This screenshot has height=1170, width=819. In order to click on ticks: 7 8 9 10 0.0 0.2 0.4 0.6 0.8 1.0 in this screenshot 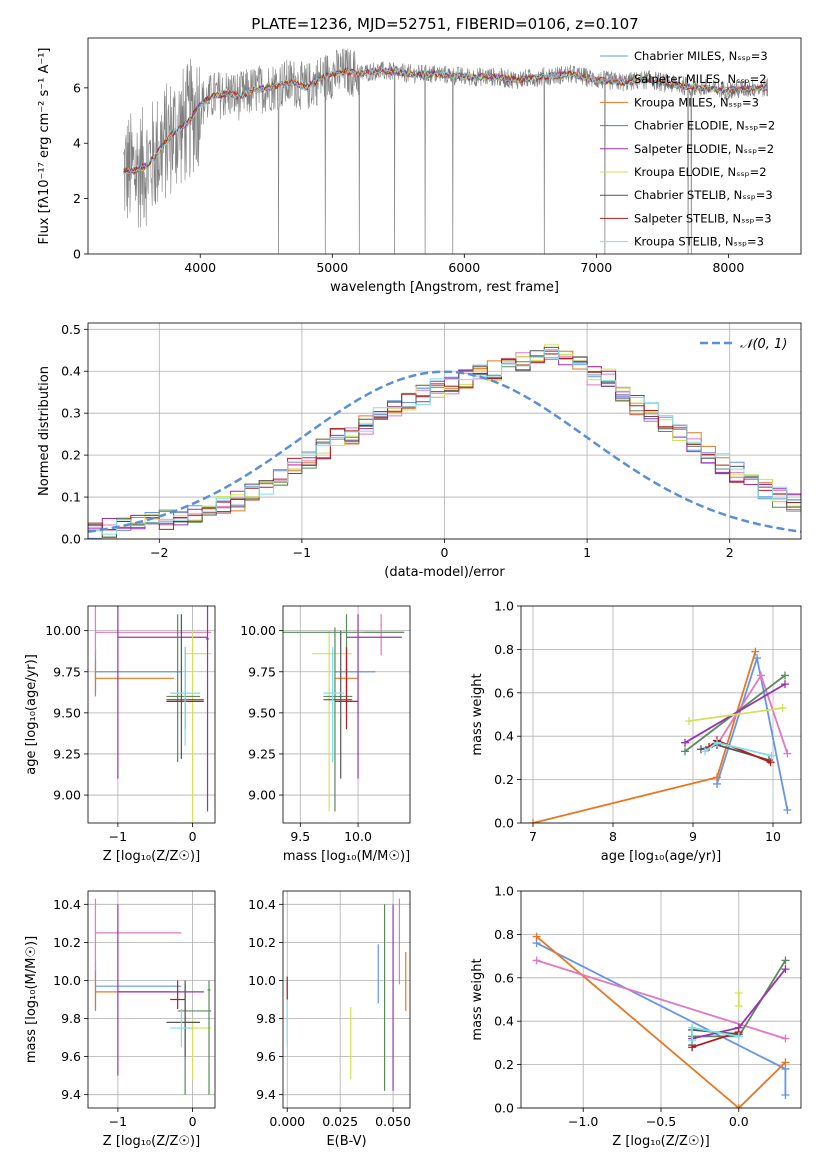, I will do `click(637, 722)`.